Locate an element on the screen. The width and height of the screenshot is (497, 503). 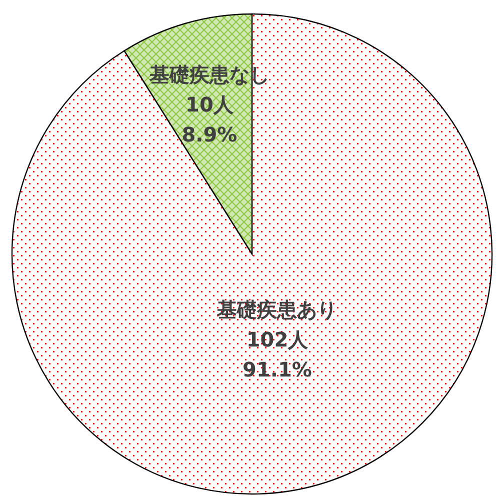
slice-label: 基礎疾患あり is located at coordinates (277, 310).